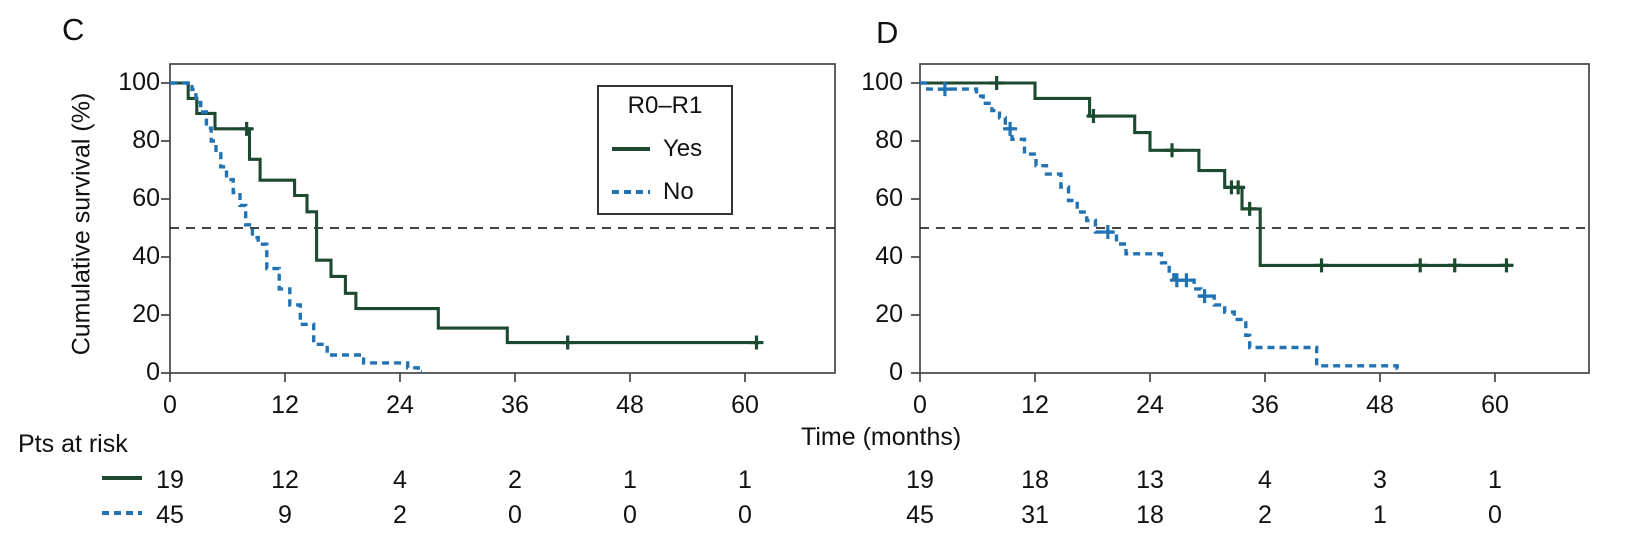  What do you see at coordinates (1035, 515) in the screenshot?
I see `risk-value-no: 31` at bounding box center [1035, 515].